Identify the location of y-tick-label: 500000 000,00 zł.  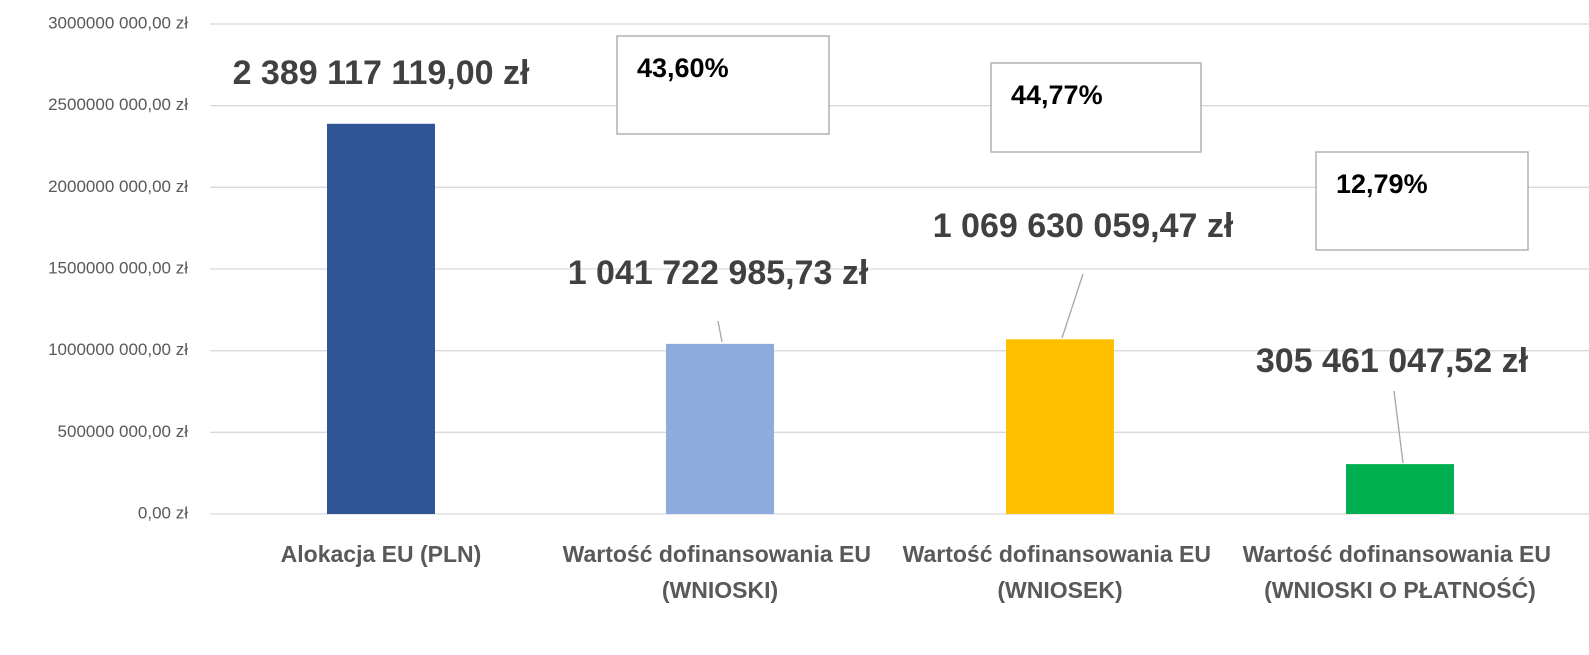
(123, 431).